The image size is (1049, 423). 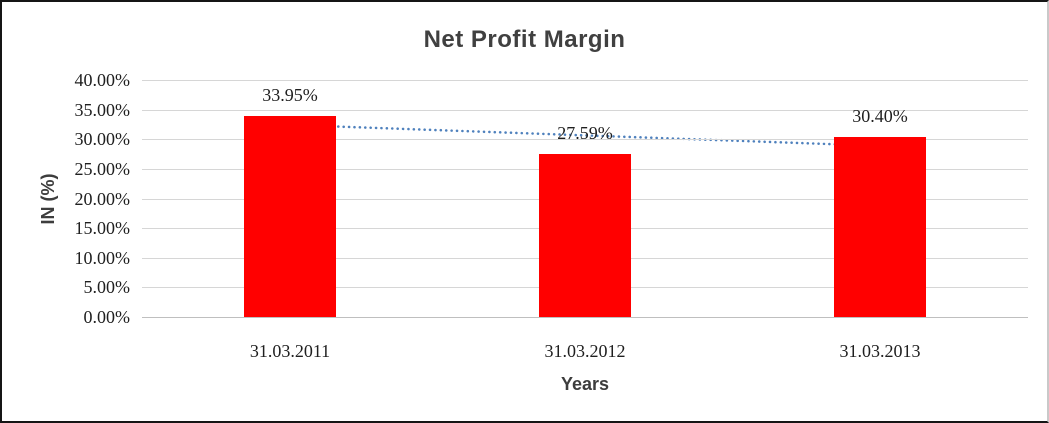 What do you see at coordinates (102, 199) in the screenshot?
I see `y-tick-label: 20.00%` at bounding box center [102, 199].